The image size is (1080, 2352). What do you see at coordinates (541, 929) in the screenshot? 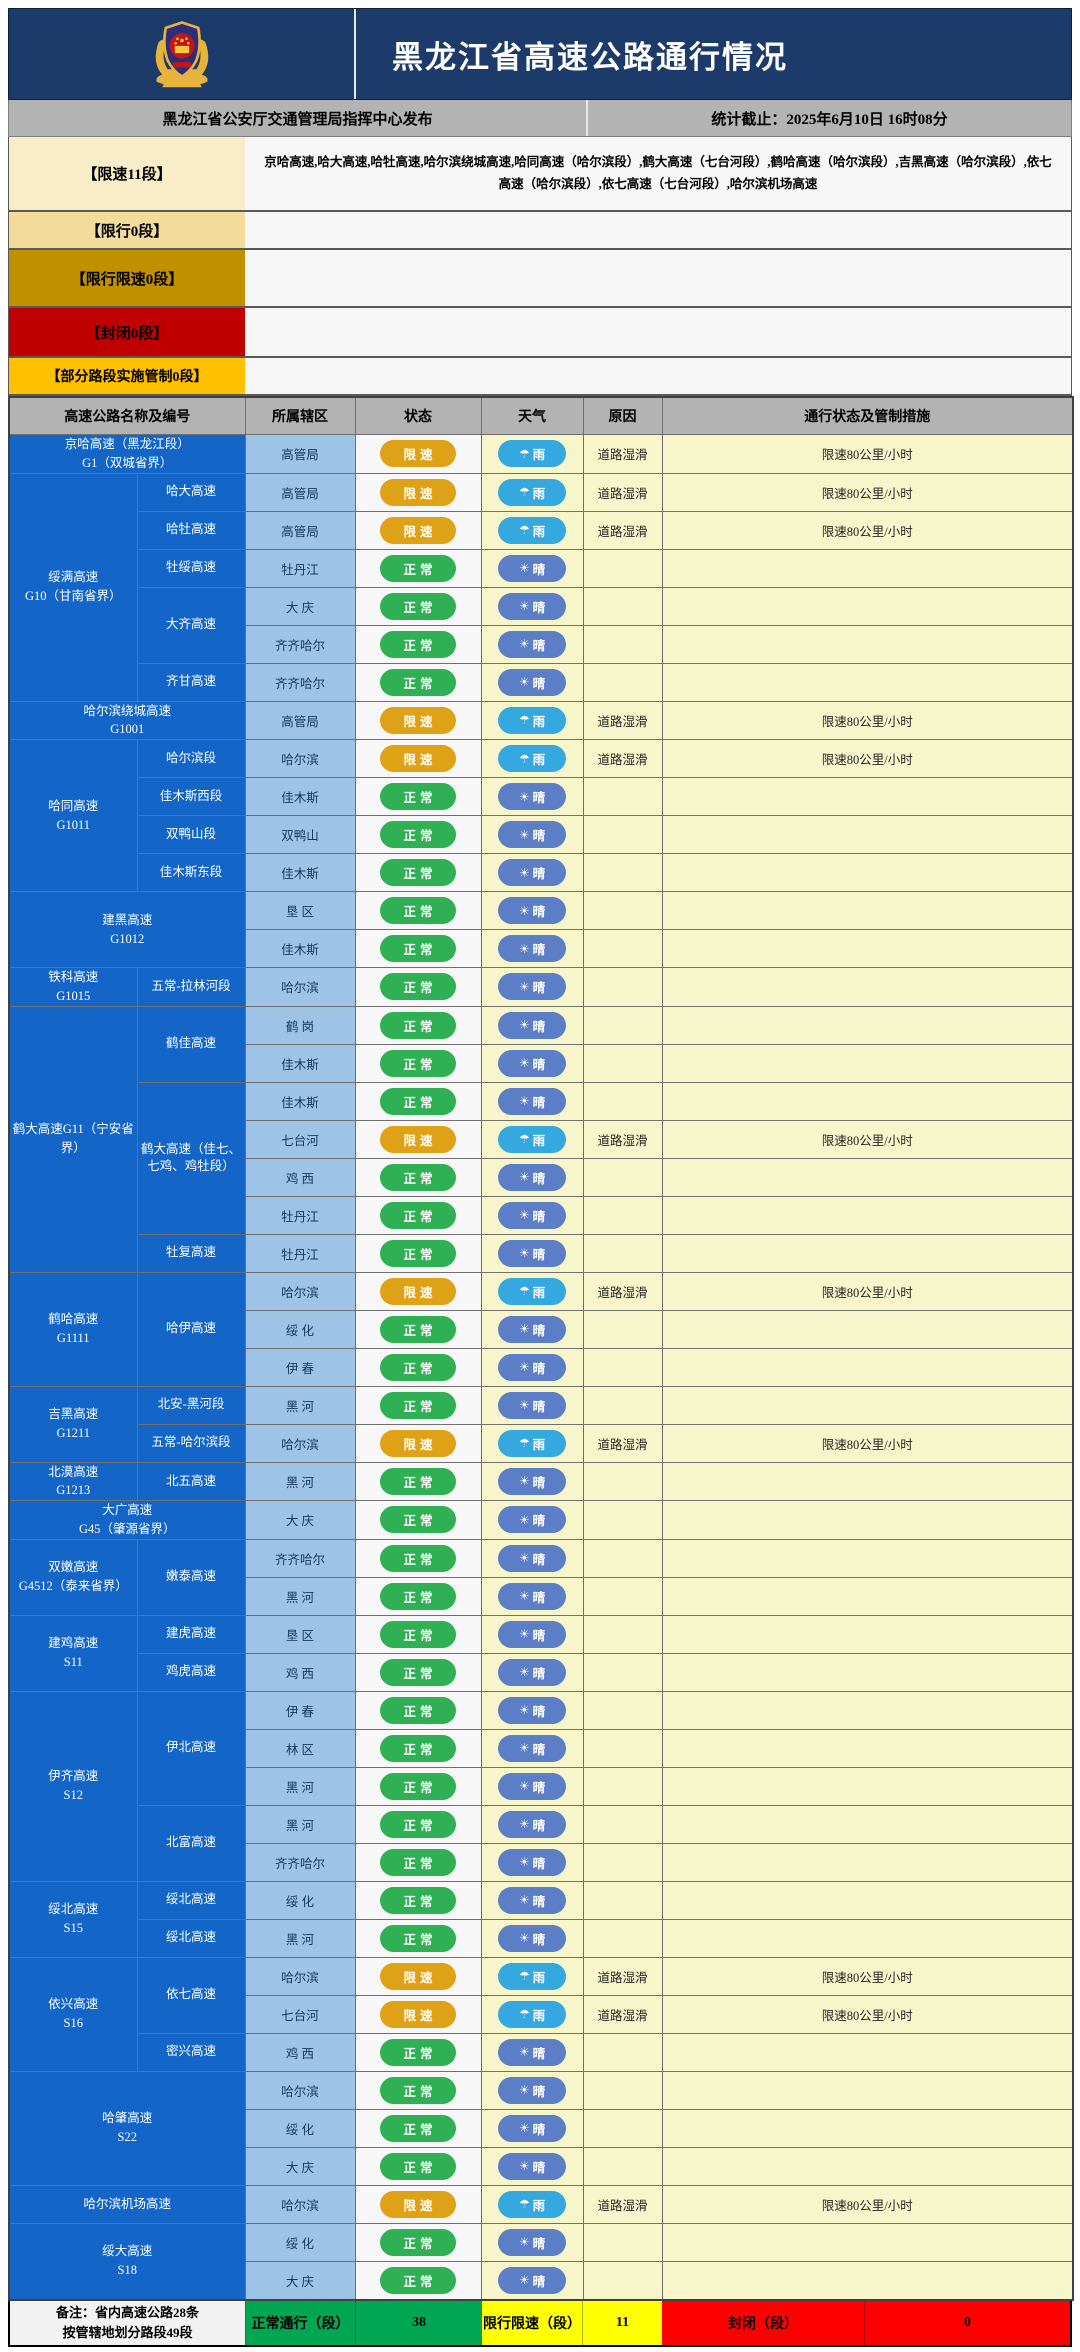
I see `table-row: 建黑高速 G1012 垦 区正常 ☀ 晴` at bounding box center [541, 929].